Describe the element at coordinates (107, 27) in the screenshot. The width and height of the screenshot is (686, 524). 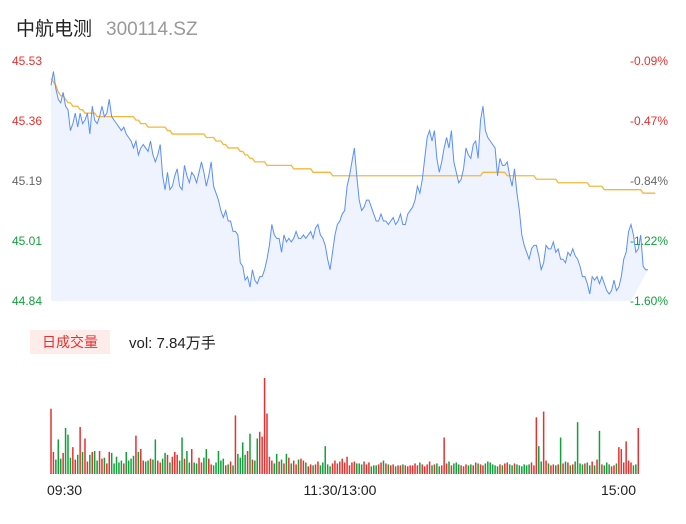
I see `stock-header: 中航电测 300114.SZ` at that location.